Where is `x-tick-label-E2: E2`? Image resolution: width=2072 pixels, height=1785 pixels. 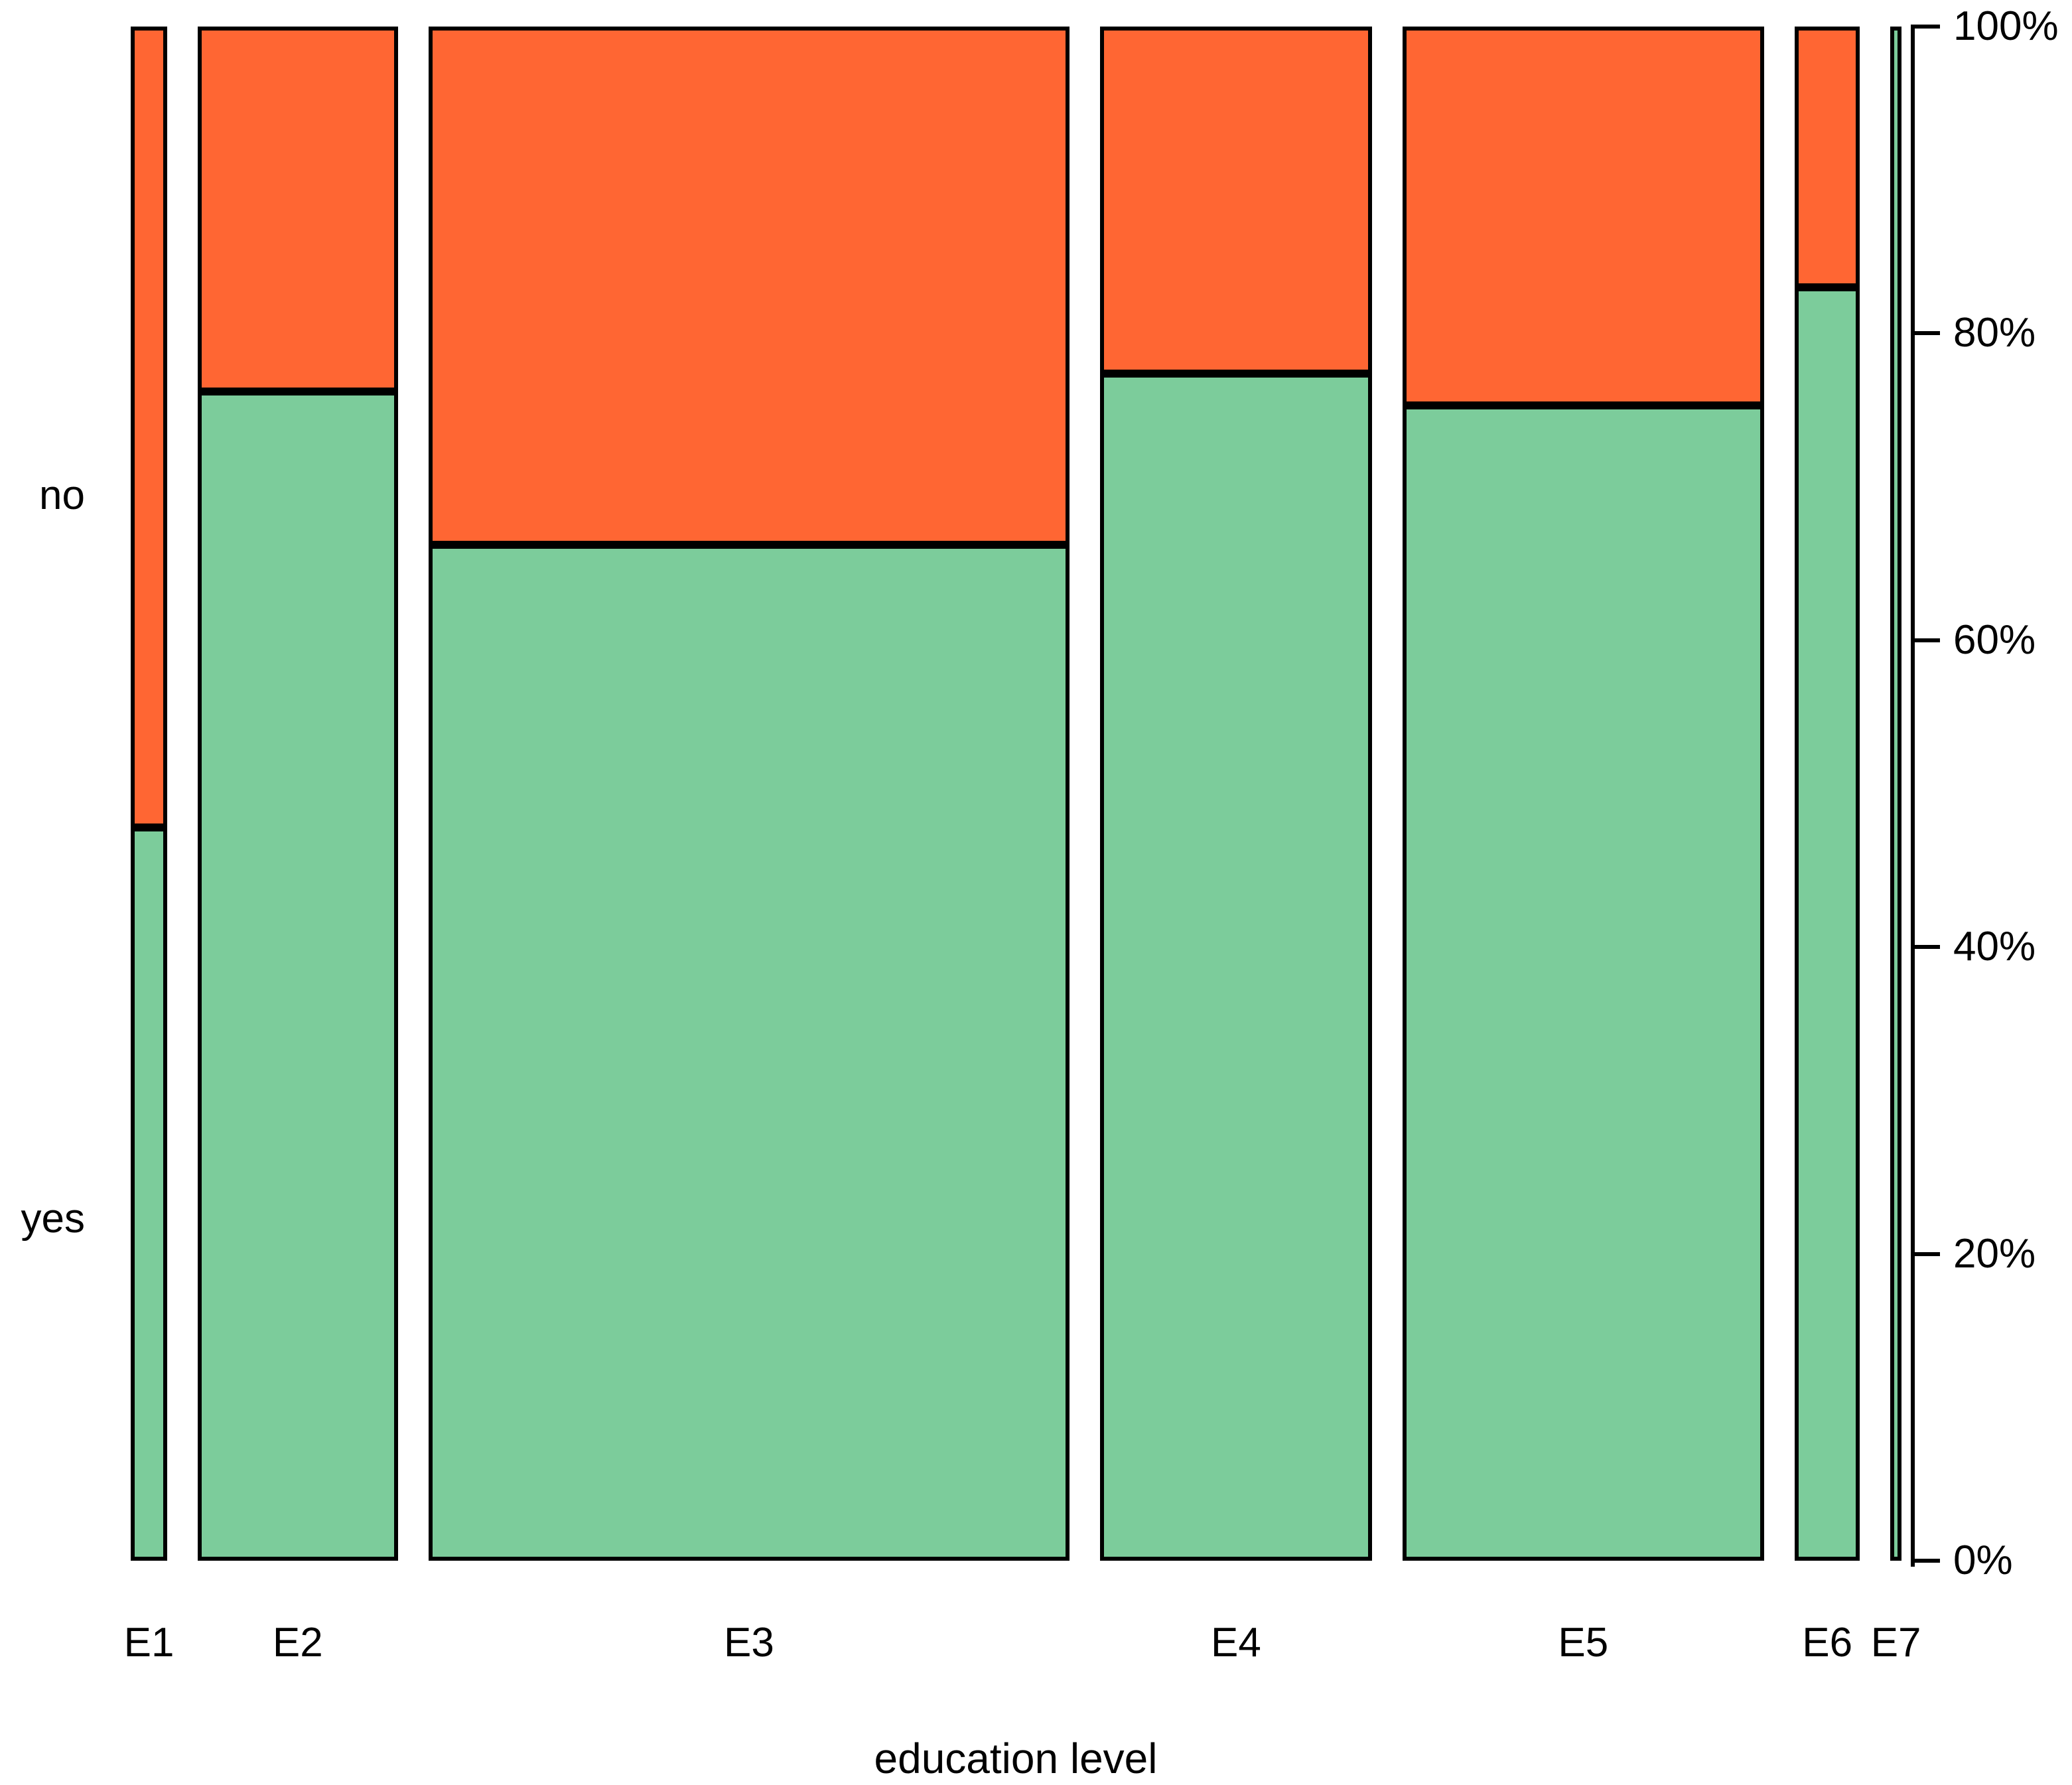 x-tick-label-E2: E2 is located at coordinates (297, 1643).